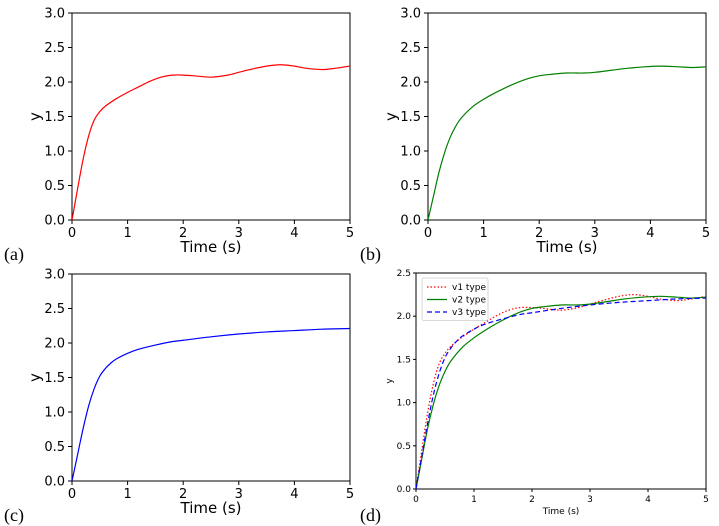 The width and height of the screenshot is (719, 526). What do you see at coordinates (14, 254) in the screenshot?
I see `panel-label: (a)` at bounding box center [14, 254].